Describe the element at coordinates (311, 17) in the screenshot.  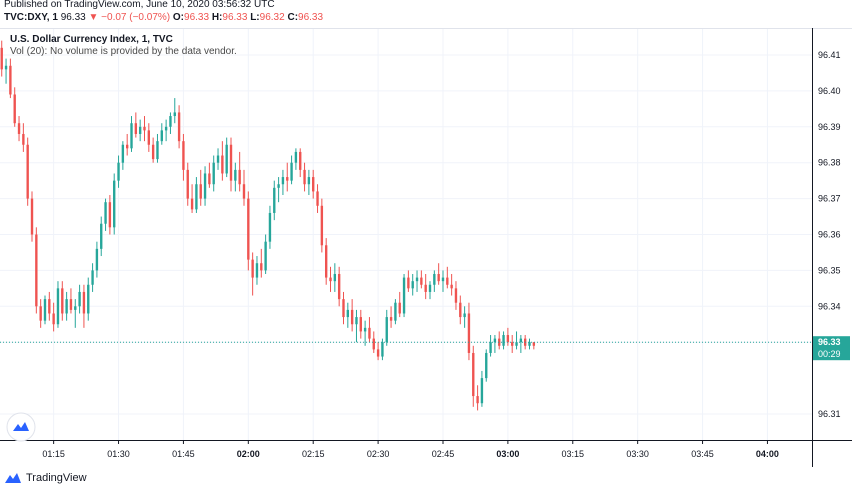
I see `close-value: 96.33` at that location.